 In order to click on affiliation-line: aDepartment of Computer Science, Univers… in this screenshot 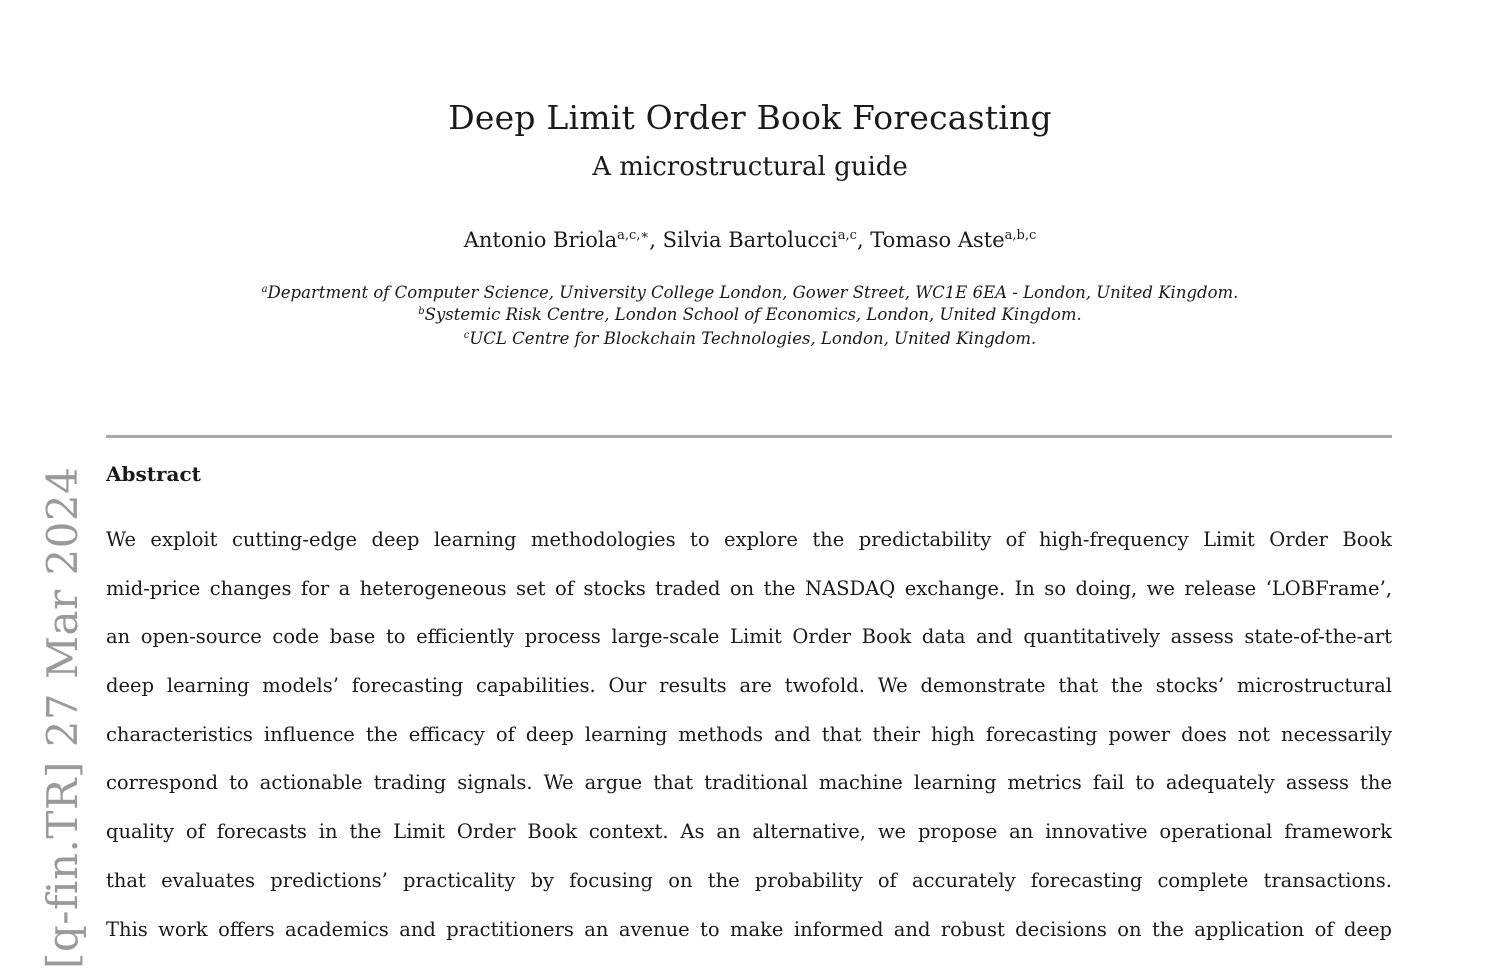, I will do `click(750, 292)`.